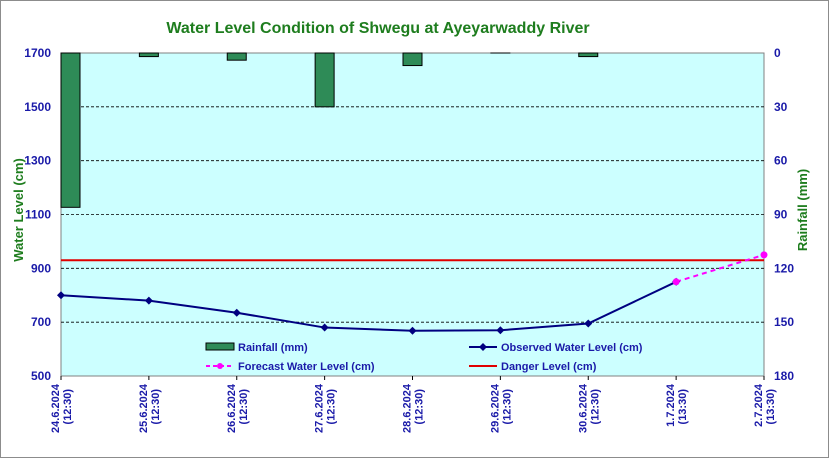 The height and width of the screenshot is (459, 829). What do you see at coordinates (784, 322) in the screenshot?
I see `y2-tick-label: 150` at bounding box center [784, 322].